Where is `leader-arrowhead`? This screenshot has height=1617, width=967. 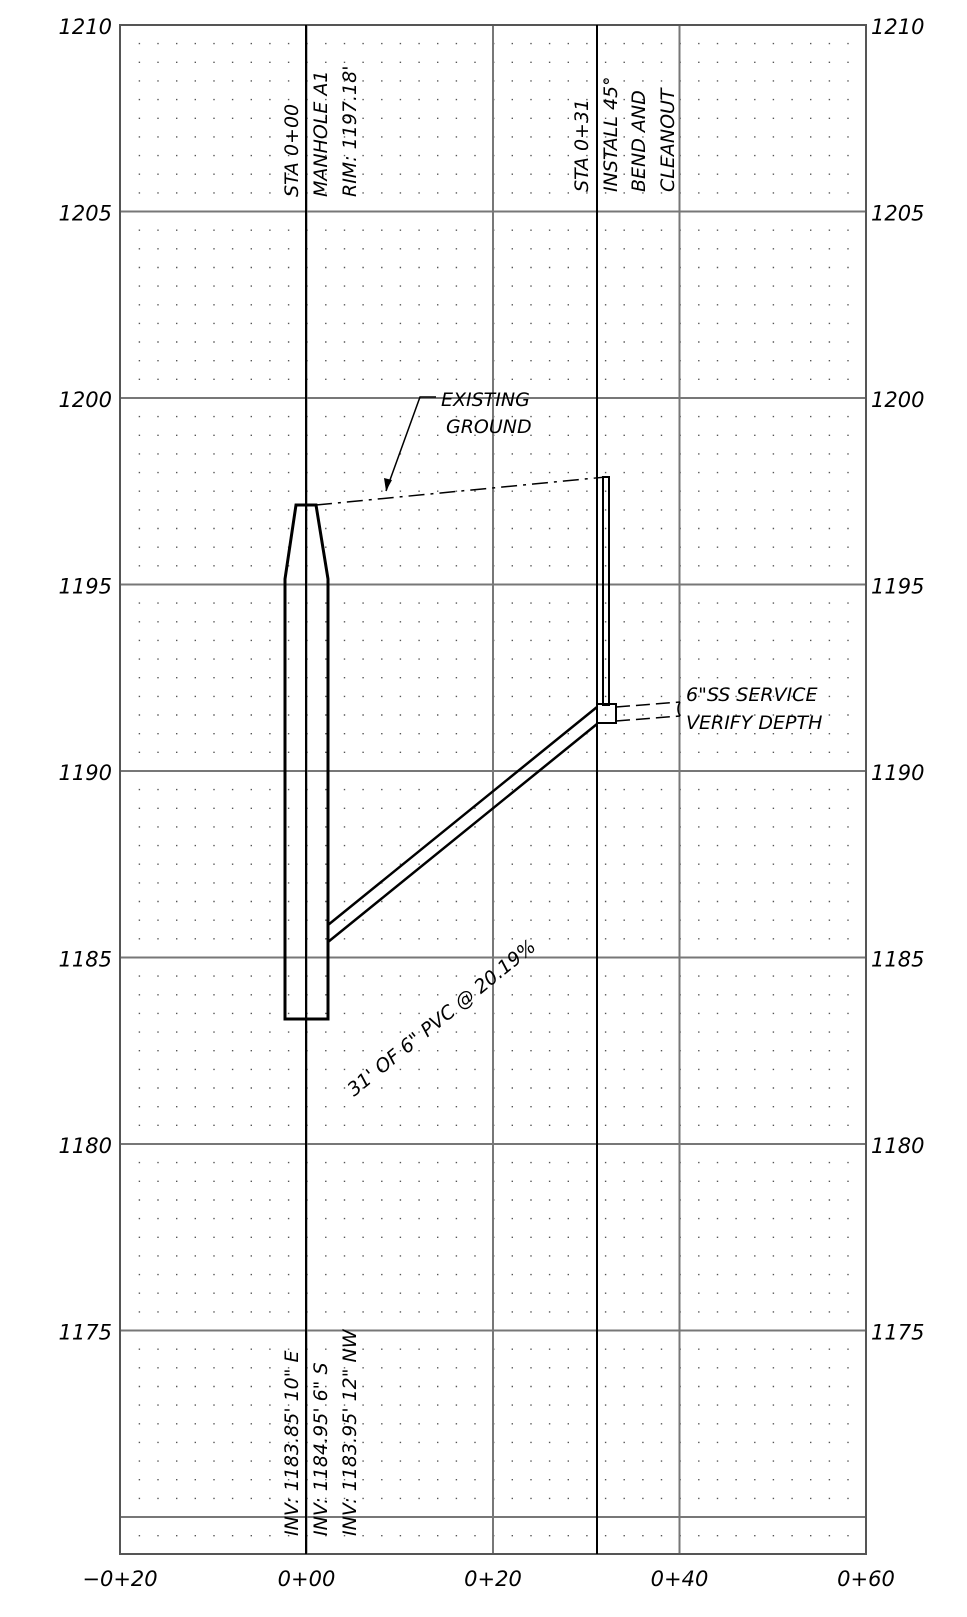 leader-arrowhead is located at coordinates (388, 484).